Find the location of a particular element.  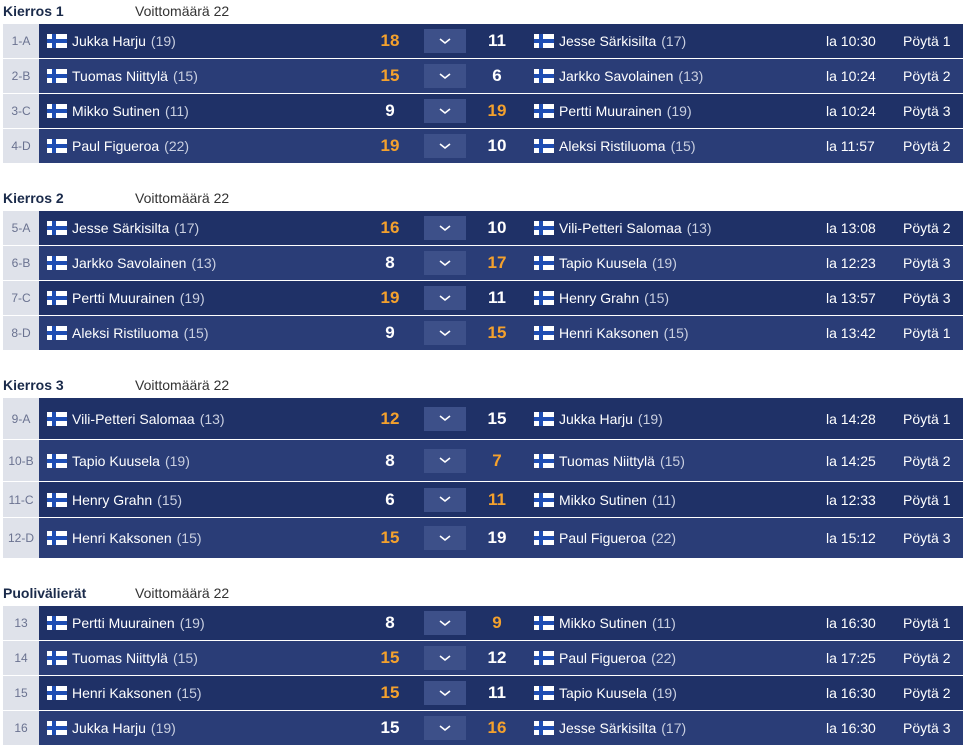

match-time: la 10:30 is located at coordinates (851, 41).